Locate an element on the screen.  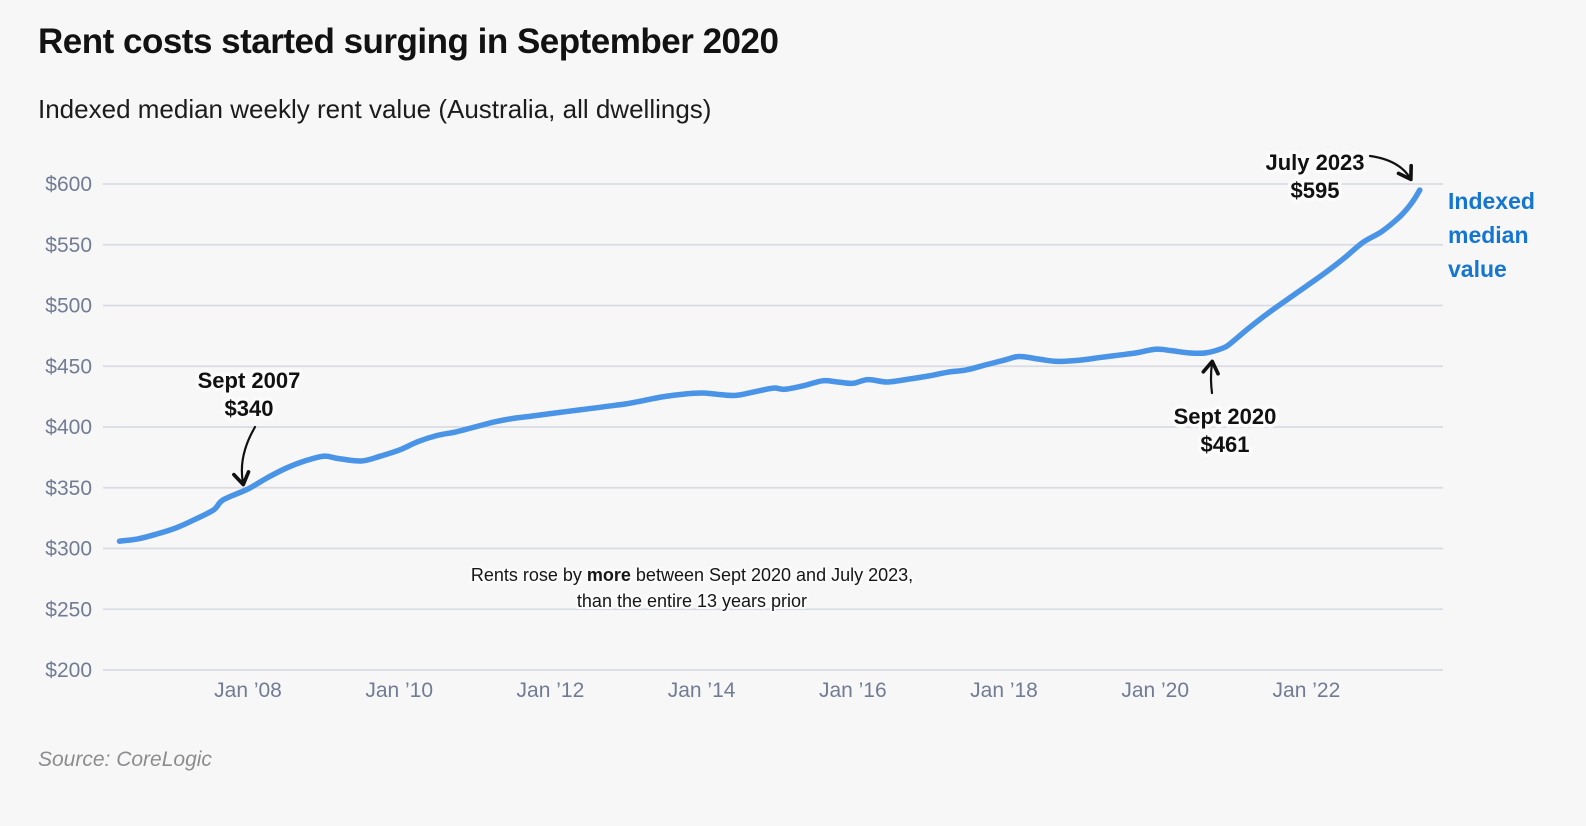
note-line2: than the entire 13 years prior is located at coordinates (692, 601).